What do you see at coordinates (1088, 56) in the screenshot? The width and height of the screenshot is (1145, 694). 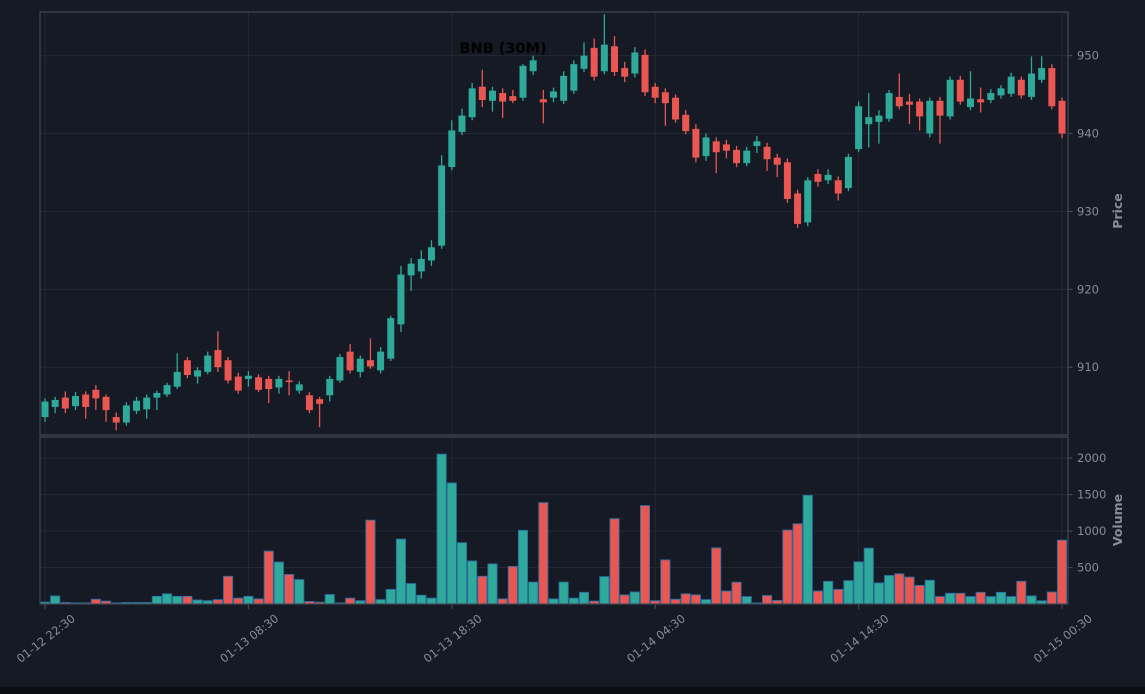 I see `price-tick-label: 950` at bounding box center [1088, 56].